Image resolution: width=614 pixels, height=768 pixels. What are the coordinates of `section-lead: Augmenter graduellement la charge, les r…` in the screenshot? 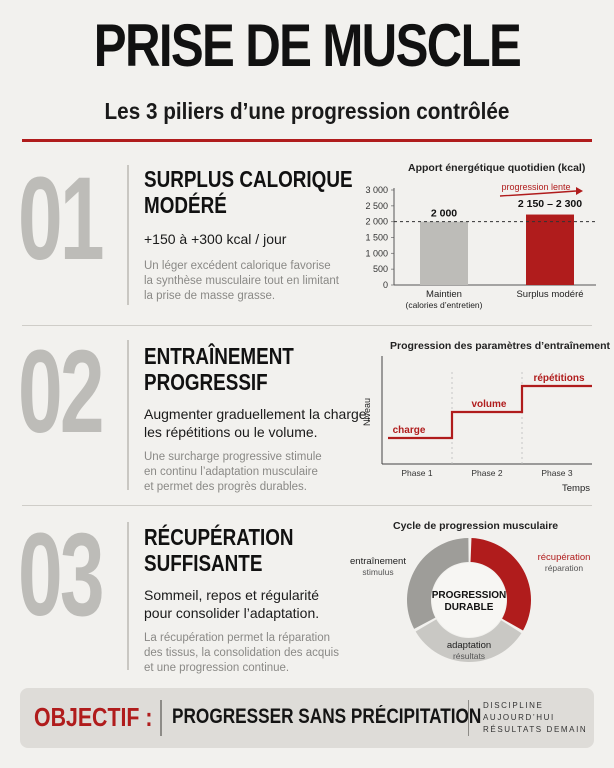 It's located at (257, 423).